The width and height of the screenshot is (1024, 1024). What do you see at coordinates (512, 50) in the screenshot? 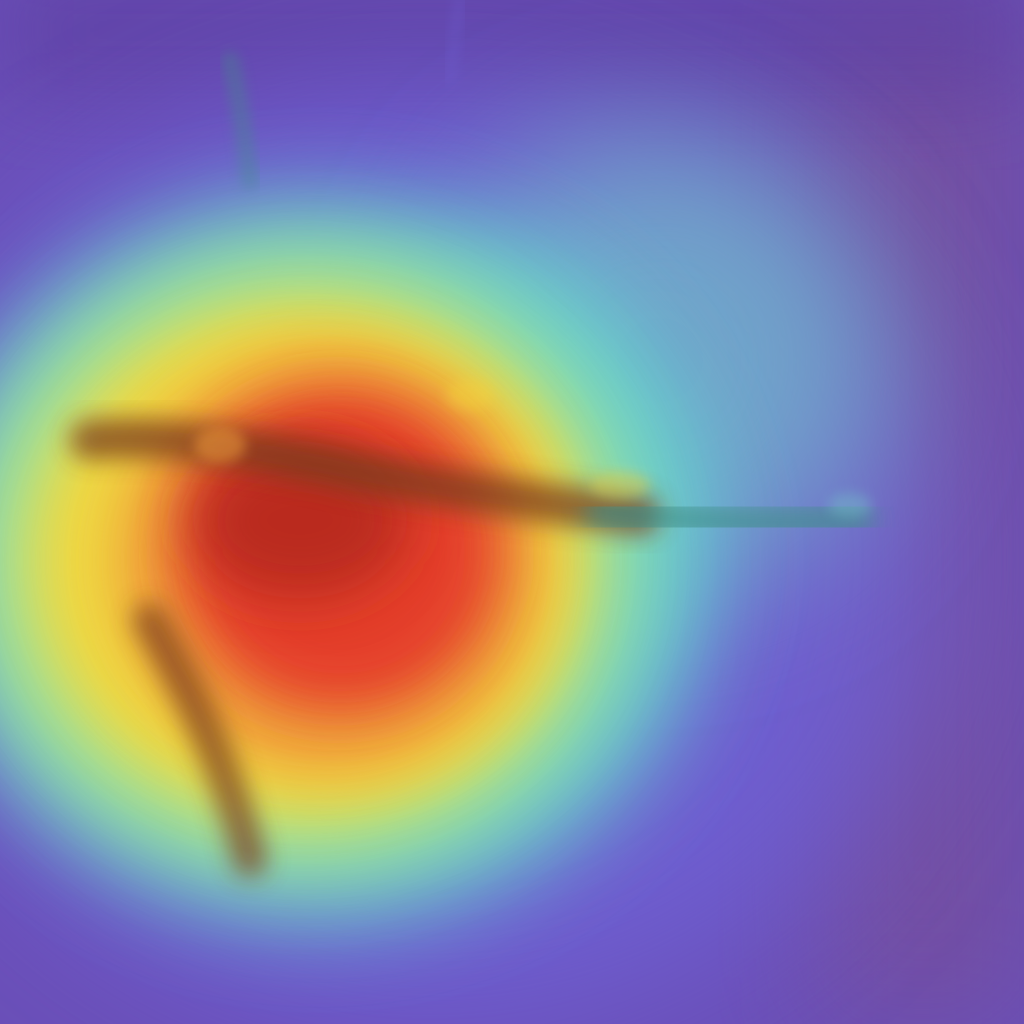
I see `top-edge-tint` at bounding box center [512, 50].